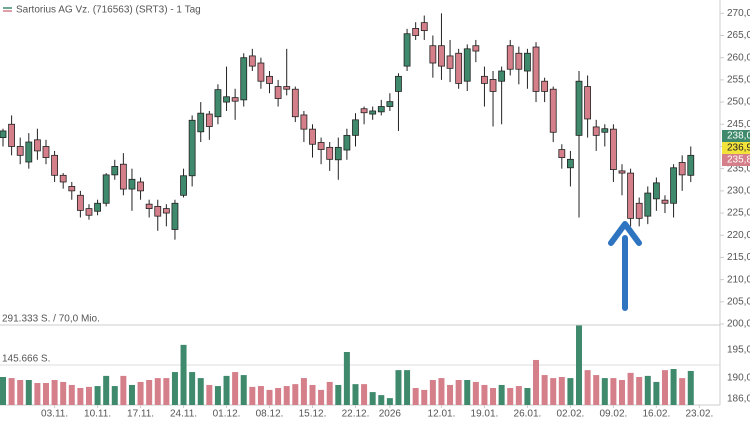 Image resolution: width=750 pixels, height=421 pixels. I want to click on volume-axis-label: 190,0, so click(738, 378).